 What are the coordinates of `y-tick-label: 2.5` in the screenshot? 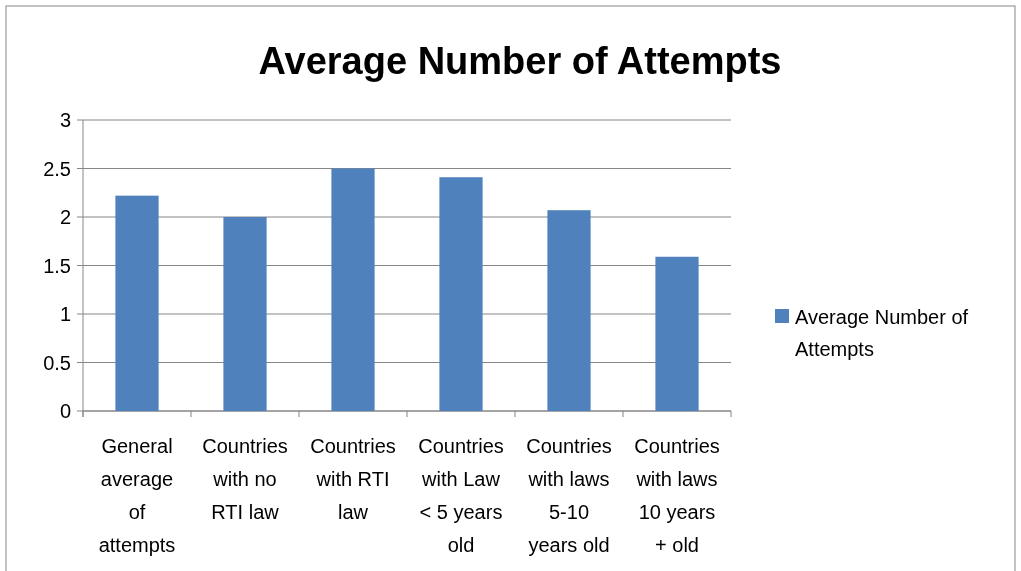 It's located at (57, 168).